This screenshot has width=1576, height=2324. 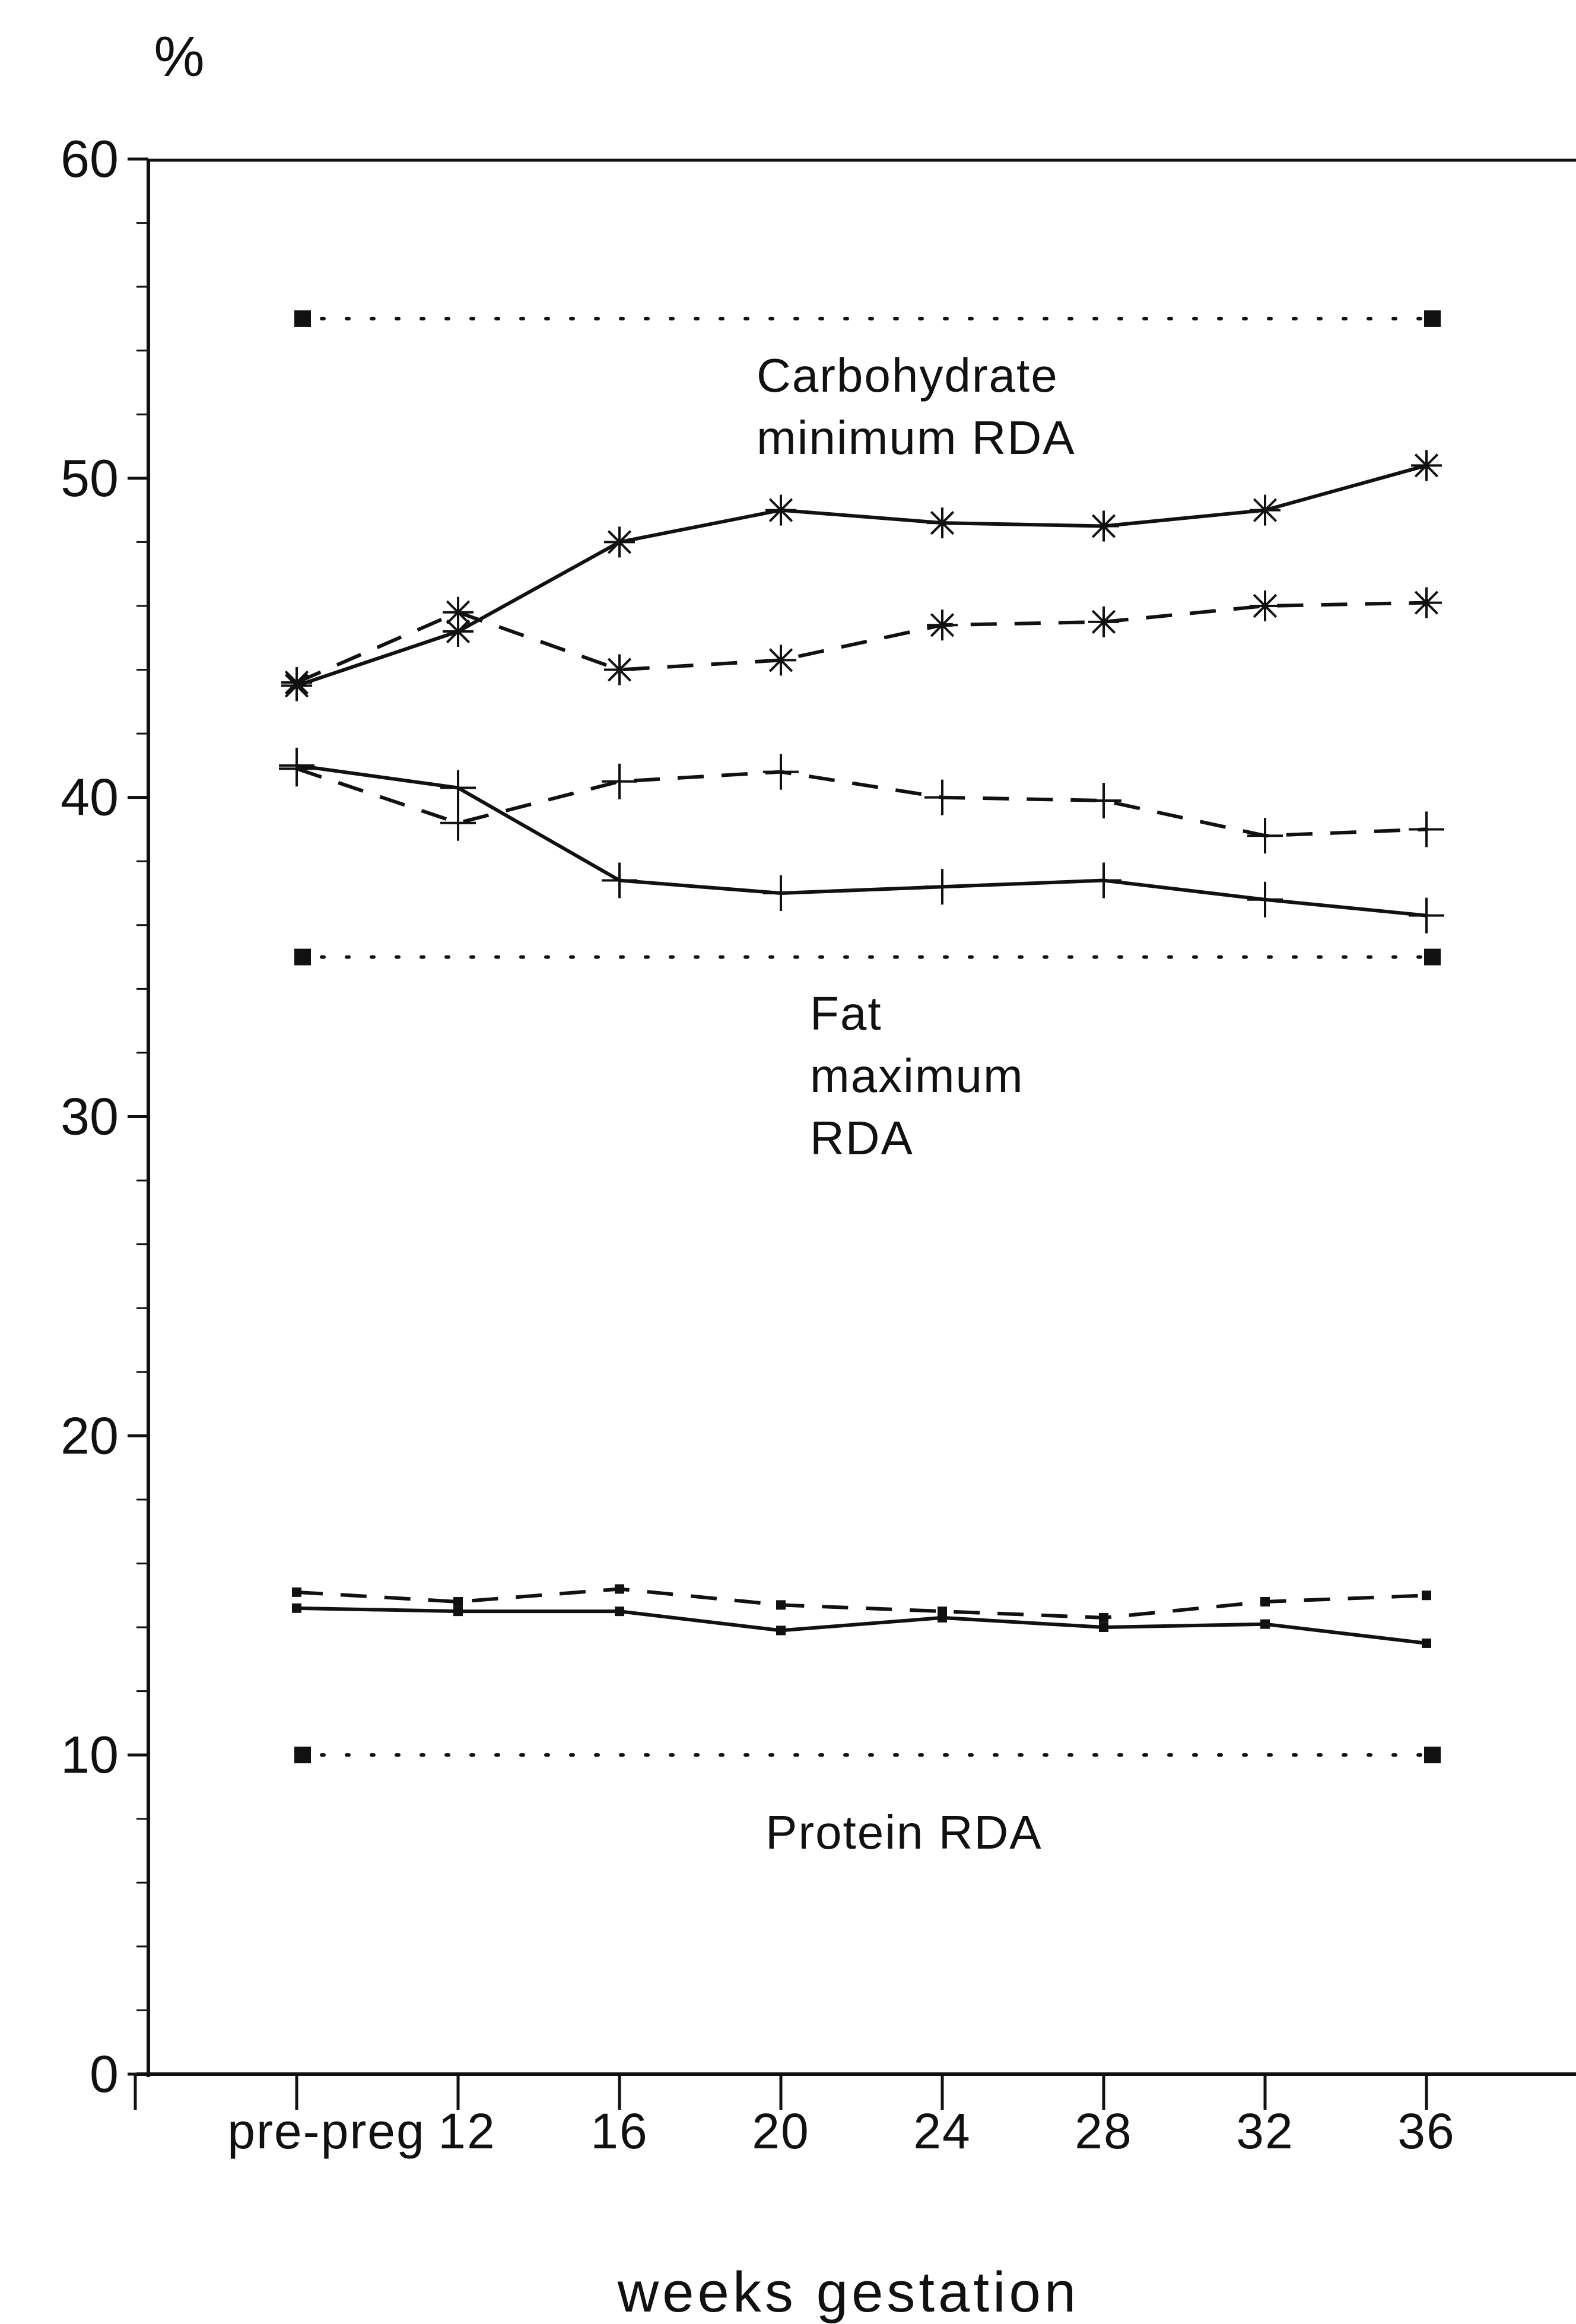 I want to click on x-tick-label: pre-preg, so click(x=326, y=2131).